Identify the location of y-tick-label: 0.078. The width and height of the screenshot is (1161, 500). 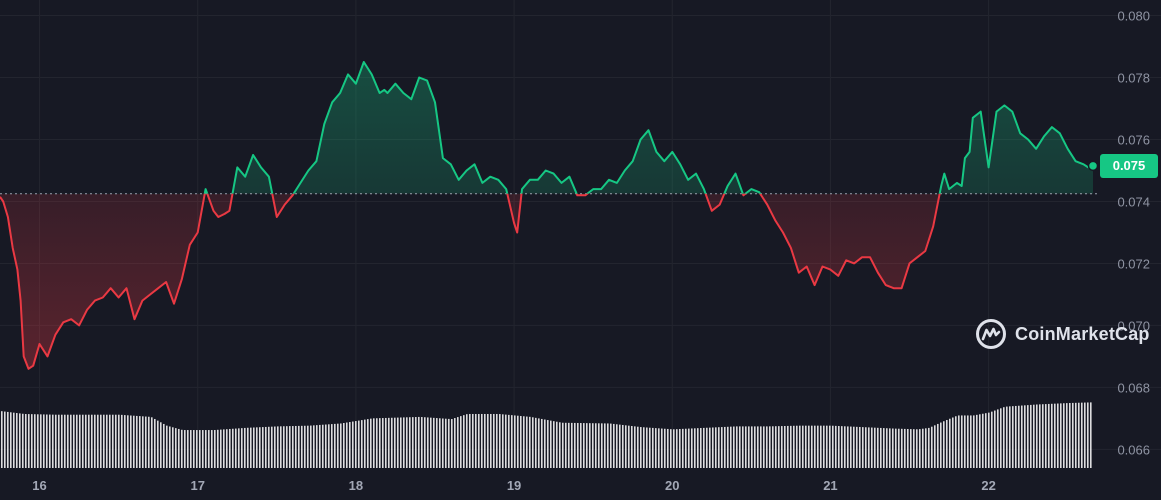
(1133, 77).